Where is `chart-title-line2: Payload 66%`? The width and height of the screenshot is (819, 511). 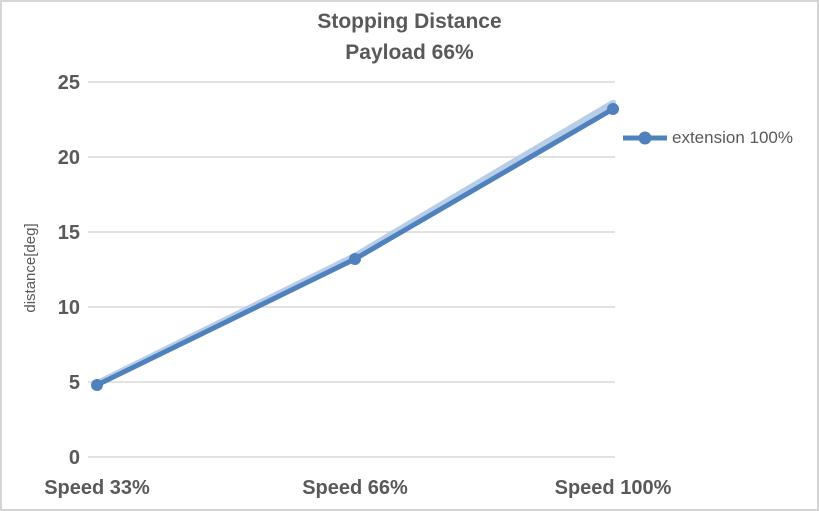 chart-title-line2: Payload 66% is located at coordinates (409, 52).